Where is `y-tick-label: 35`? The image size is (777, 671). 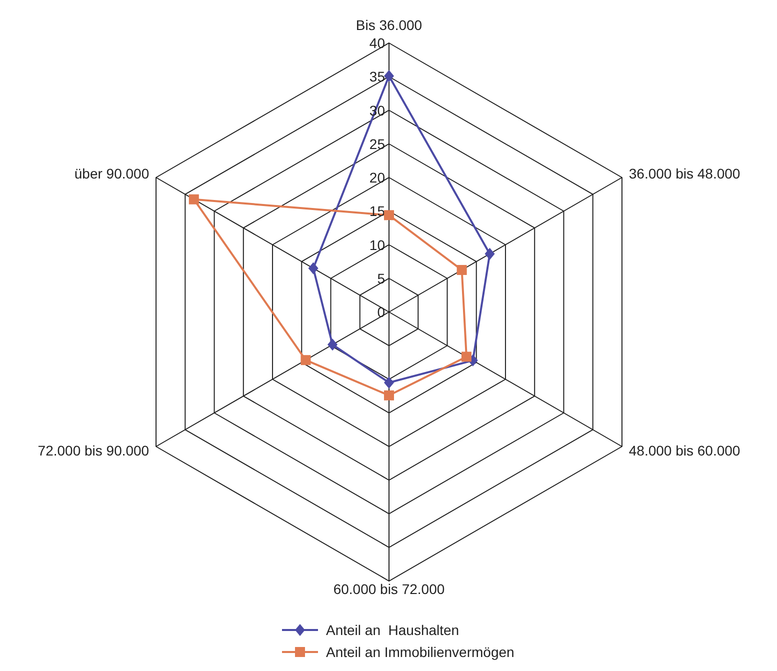
y-tick-label: 35 is located at coordinates (377, 76).